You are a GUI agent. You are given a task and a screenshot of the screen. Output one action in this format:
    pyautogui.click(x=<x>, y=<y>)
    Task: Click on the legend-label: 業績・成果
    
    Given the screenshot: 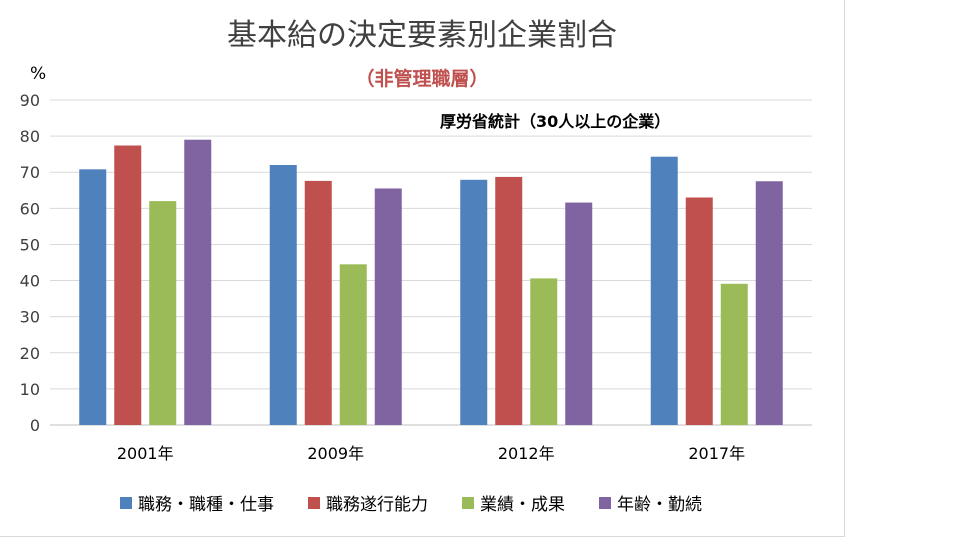 What is the action you would take?
    pyautogui.click(x=522, y=505)
    